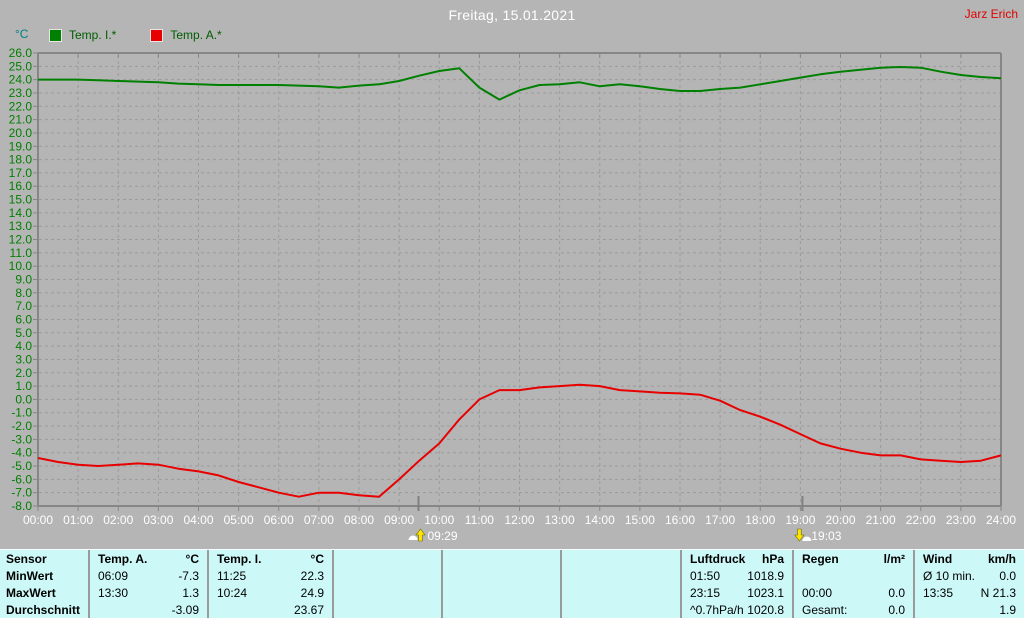  What do you see at coordinates (55, 35) in the screenshot?
I see `temp-i-series-swatch-icon` at bounding box center [55, 35].